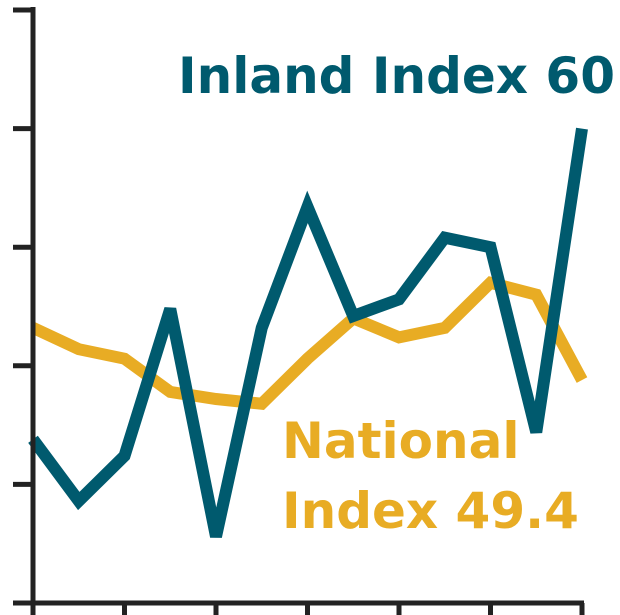 Image resolution: width=620 pixels, height=615 pixels. What do you see at coordinates (400, 441) in the screenshot?
I see `annotation: National` at bounding box center [400, 441].